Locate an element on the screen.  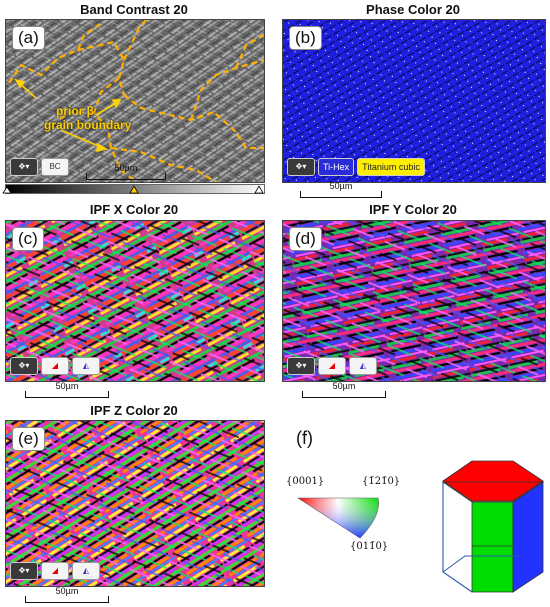
prior-beta-label: prior β grain boundary is located at coordinates (87, 118).